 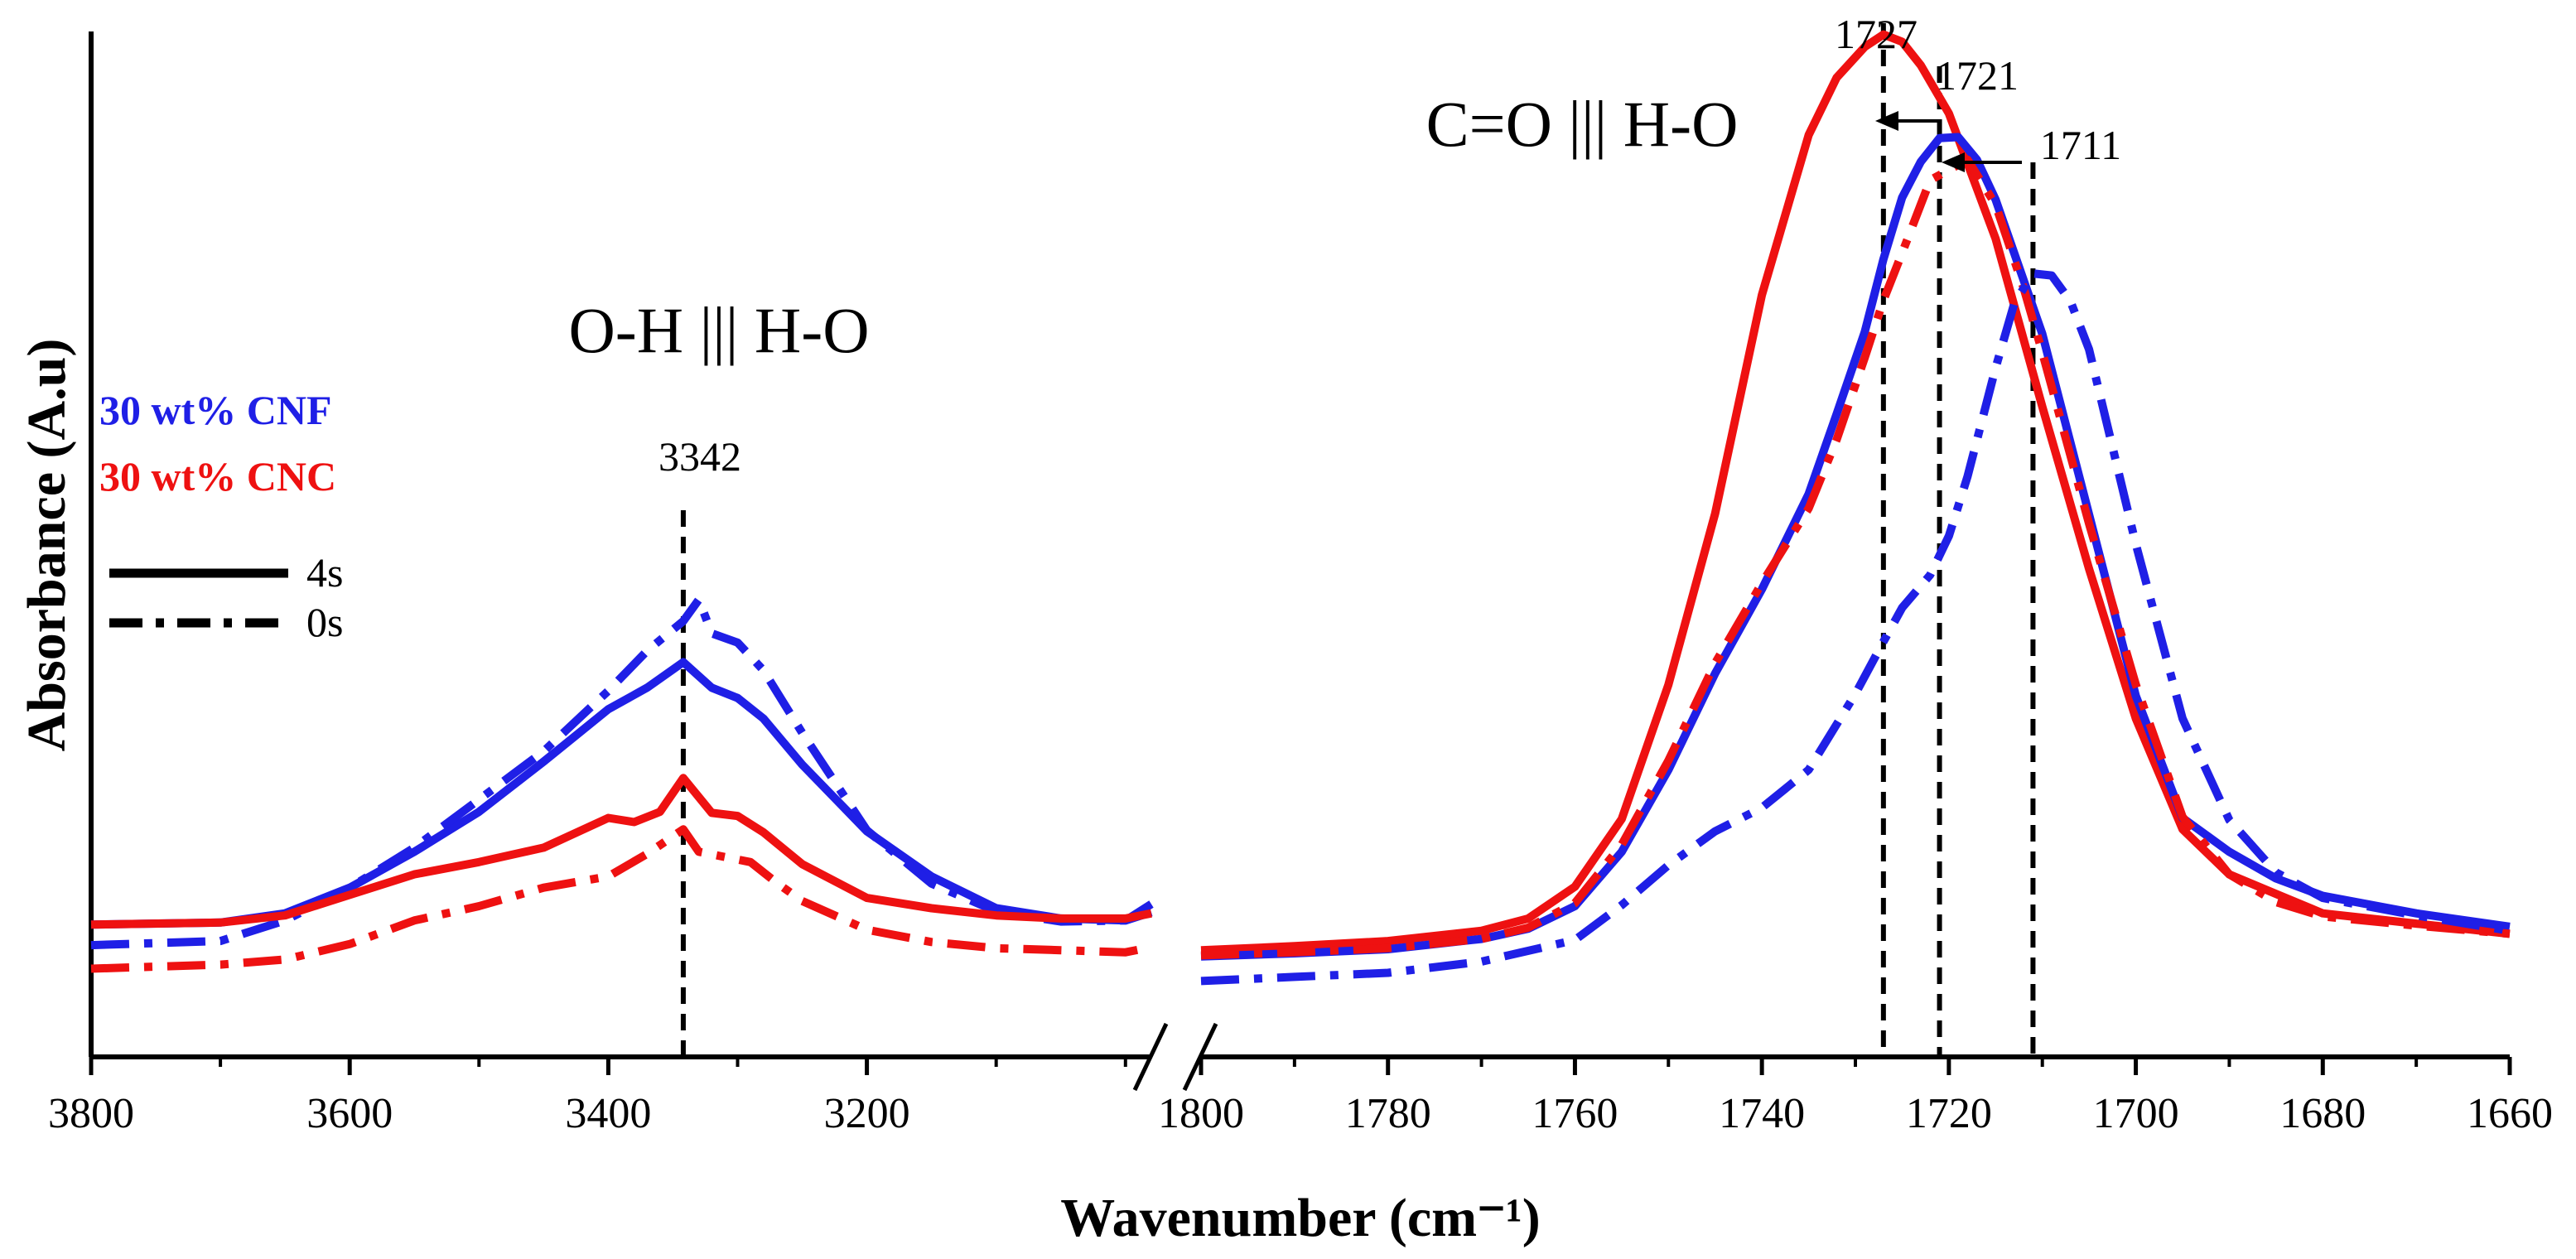 I want to click on series-30-wt-cnf-0s-left, so click(x=621, y=772).